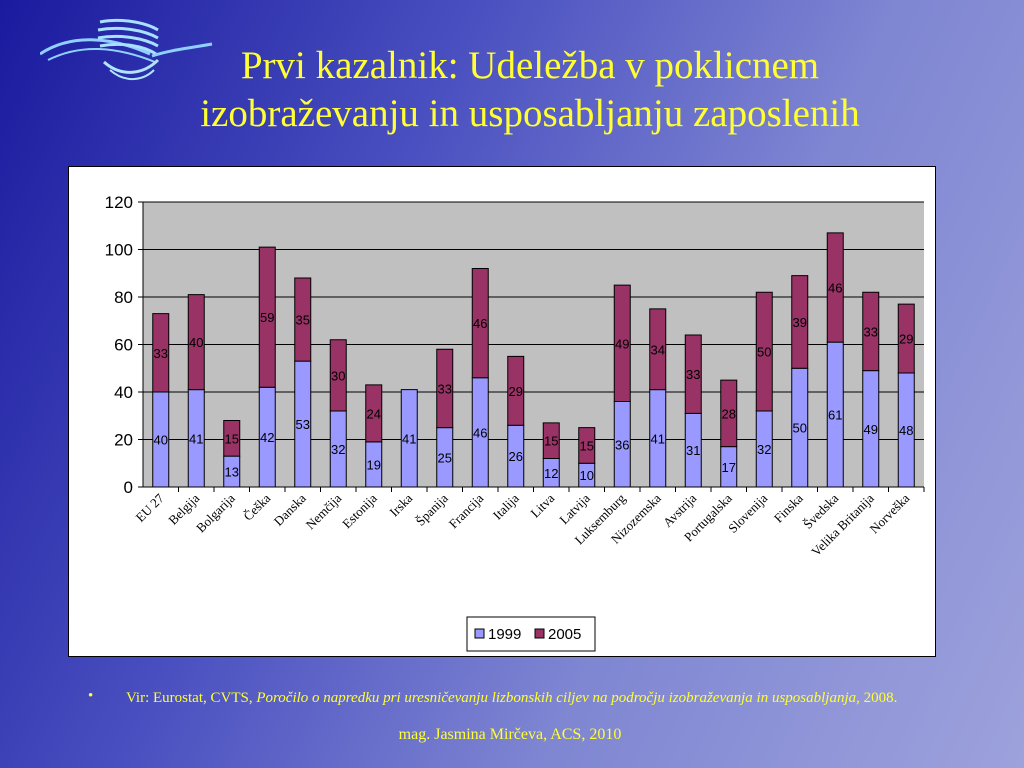 Image resolution: width=1024 pixels, height=768 pixels. I want to click on data-label-1999: 61, so click(835, 415).